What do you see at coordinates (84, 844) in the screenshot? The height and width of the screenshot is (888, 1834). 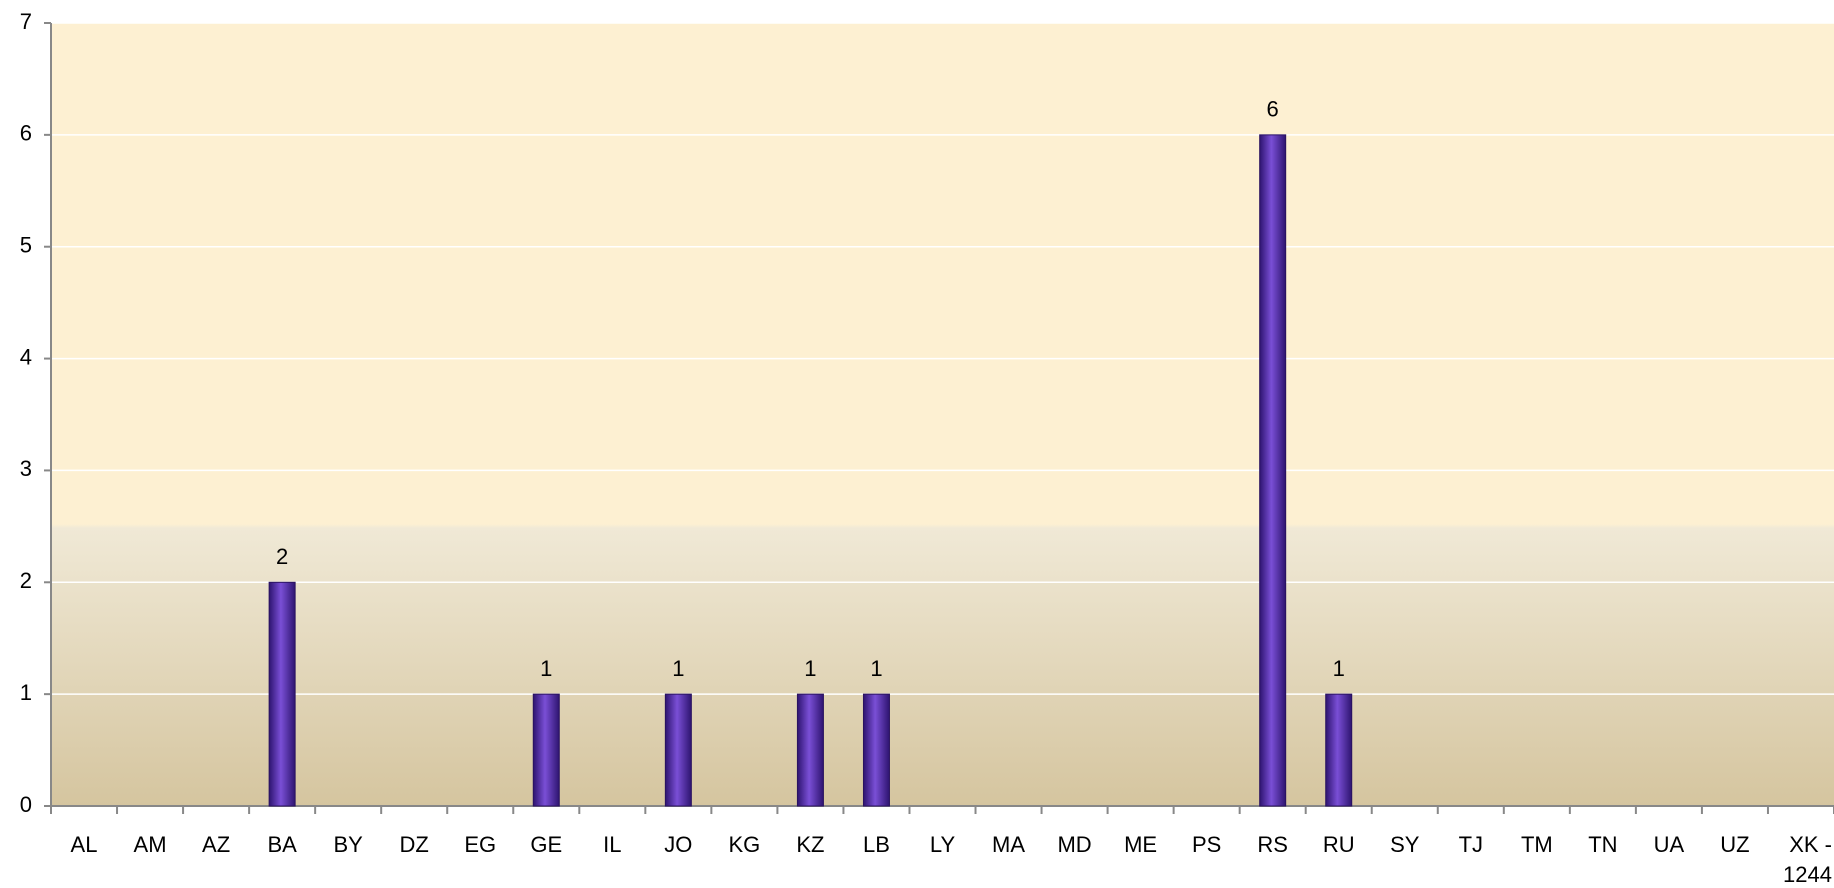 I see `x-tick-label: AL` at bounding box center [84, 844].